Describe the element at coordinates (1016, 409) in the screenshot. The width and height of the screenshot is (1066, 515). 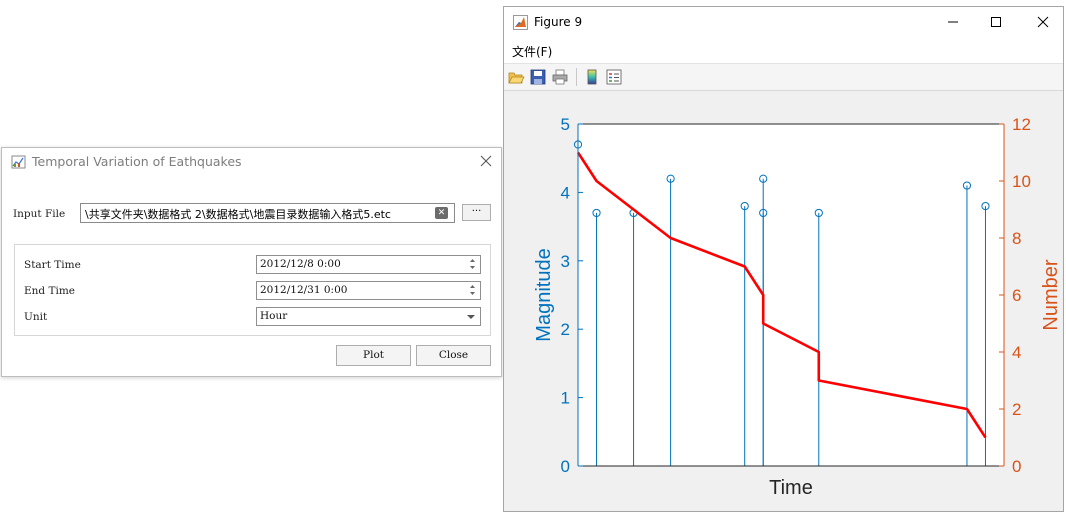
I see `right-tick-label: 2` at that location.